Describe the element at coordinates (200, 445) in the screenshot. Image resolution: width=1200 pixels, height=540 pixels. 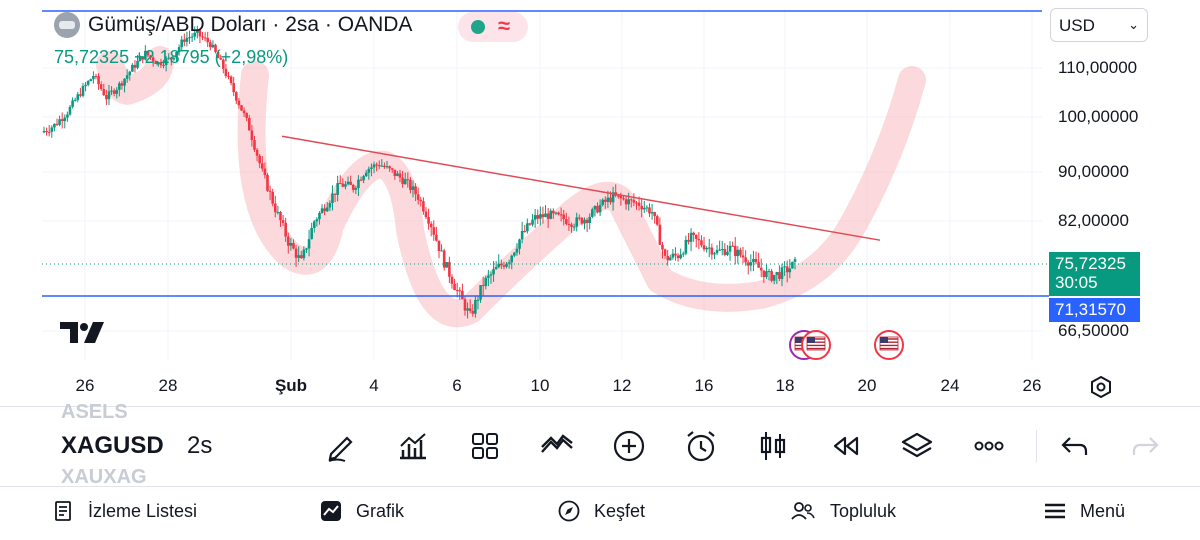
I see `current-interval: 2s` at that location.